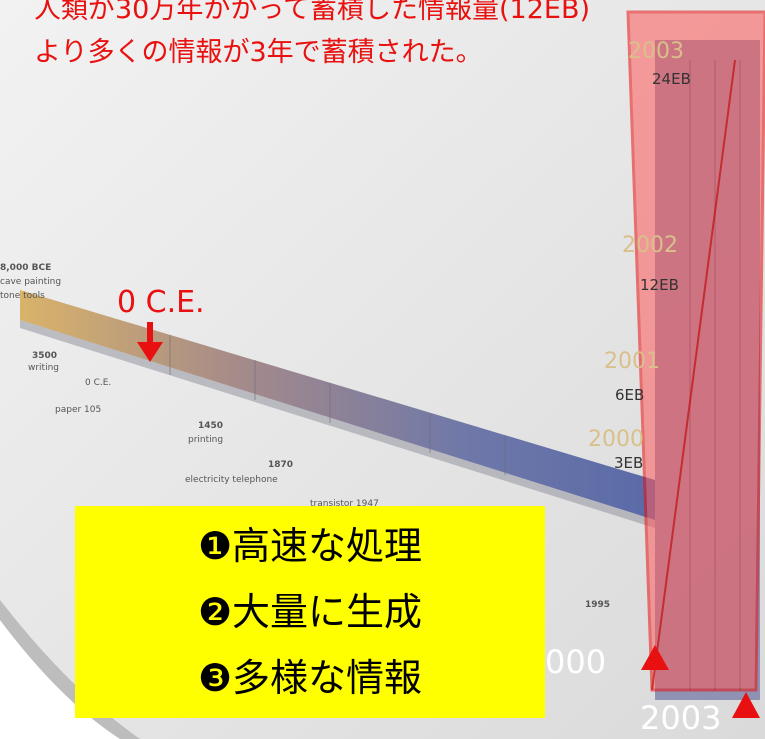  Describe the element at coordinates (310, 678) in the screenshot. I see `point: ❸多様な情報` at that location.